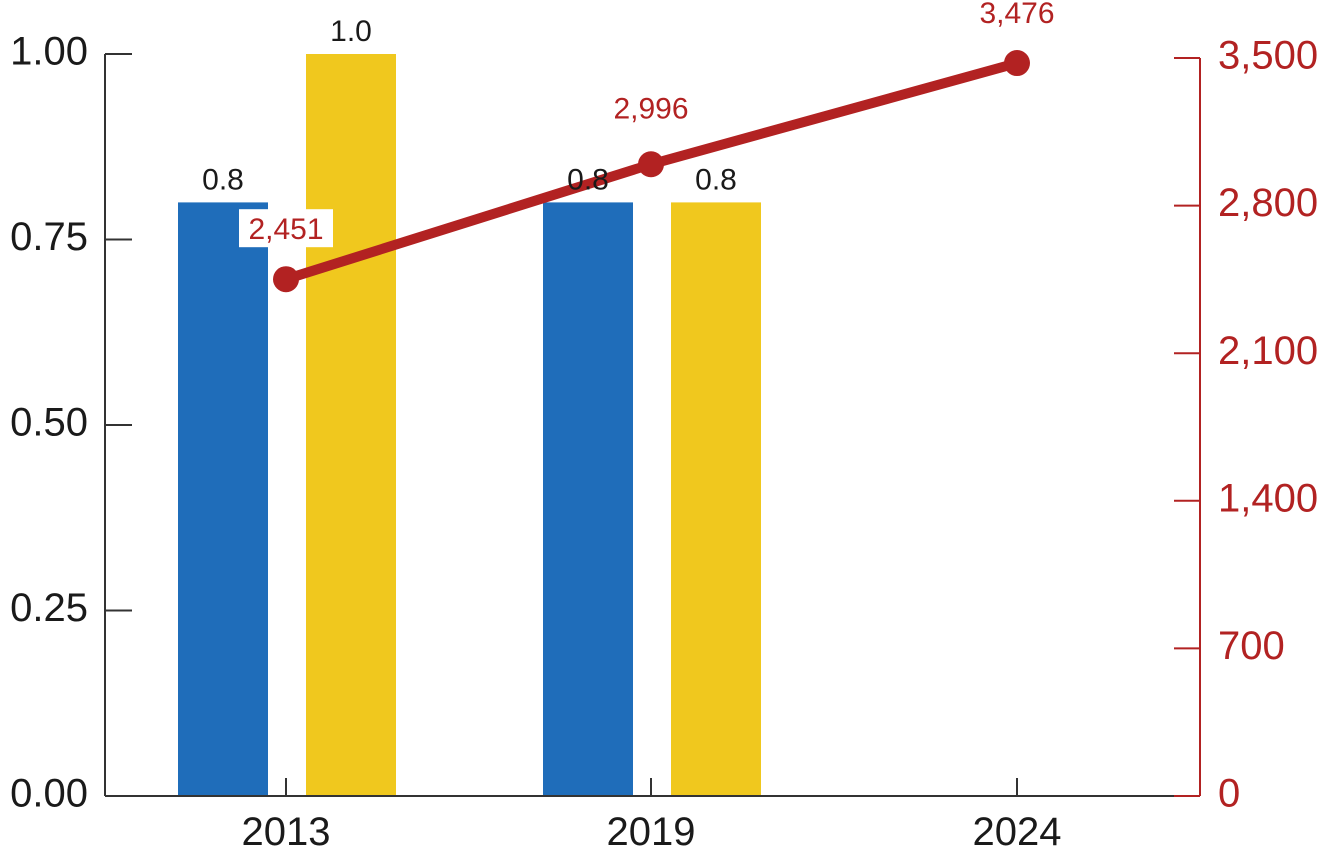 This screenshot has width=1328, height=860. I want to click on right-tick-label: 2,800, so click(1268, 203).